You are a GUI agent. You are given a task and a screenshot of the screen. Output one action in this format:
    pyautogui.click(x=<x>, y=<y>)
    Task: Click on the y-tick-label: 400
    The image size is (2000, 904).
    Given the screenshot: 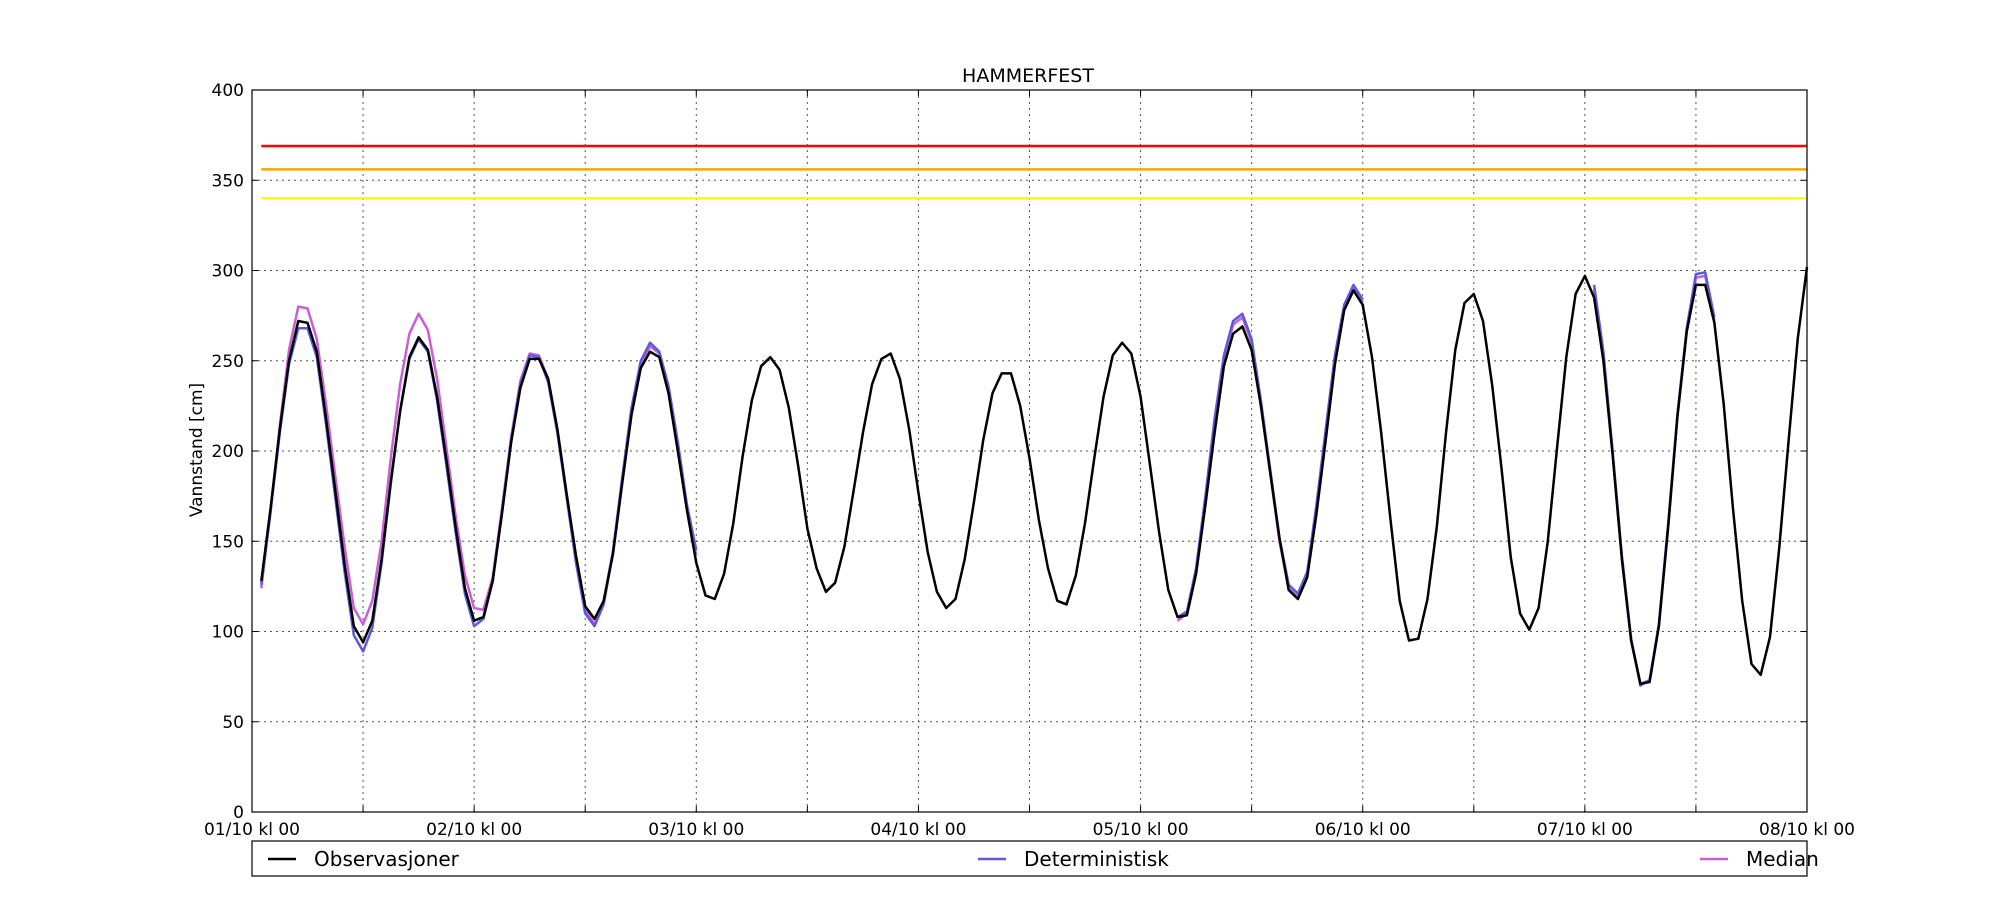 What is the action you would take?
    pyautogui.click(x=228, y=91)
    